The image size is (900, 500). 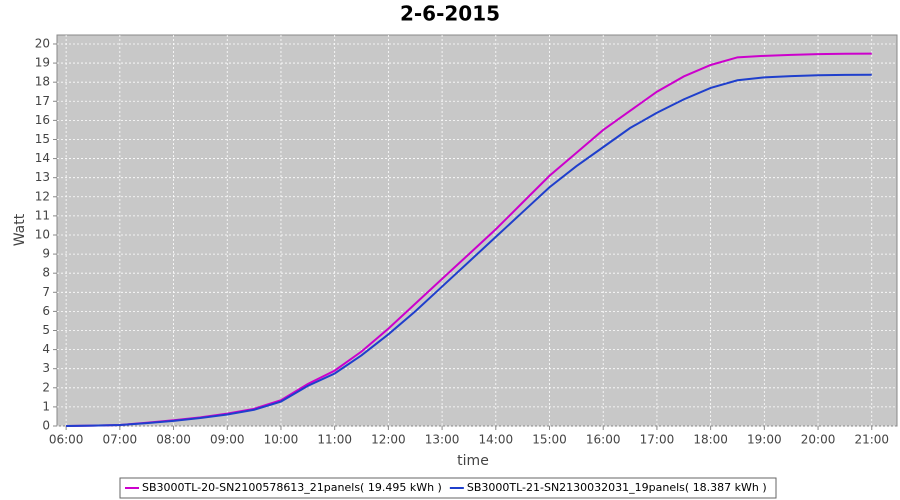 What do you see at coordinates (281, 440) in the screenshot?
I see `x-tick-label: 10:00` at bounding box center [281, 440].